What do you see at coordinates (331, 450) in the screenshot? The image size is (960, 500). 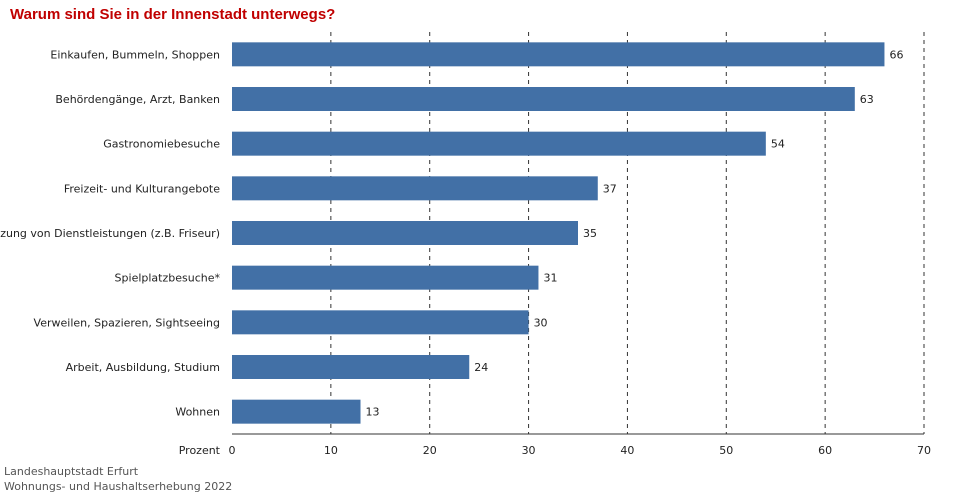 I see `tick-label: 10` at bounding box center [331, 450].